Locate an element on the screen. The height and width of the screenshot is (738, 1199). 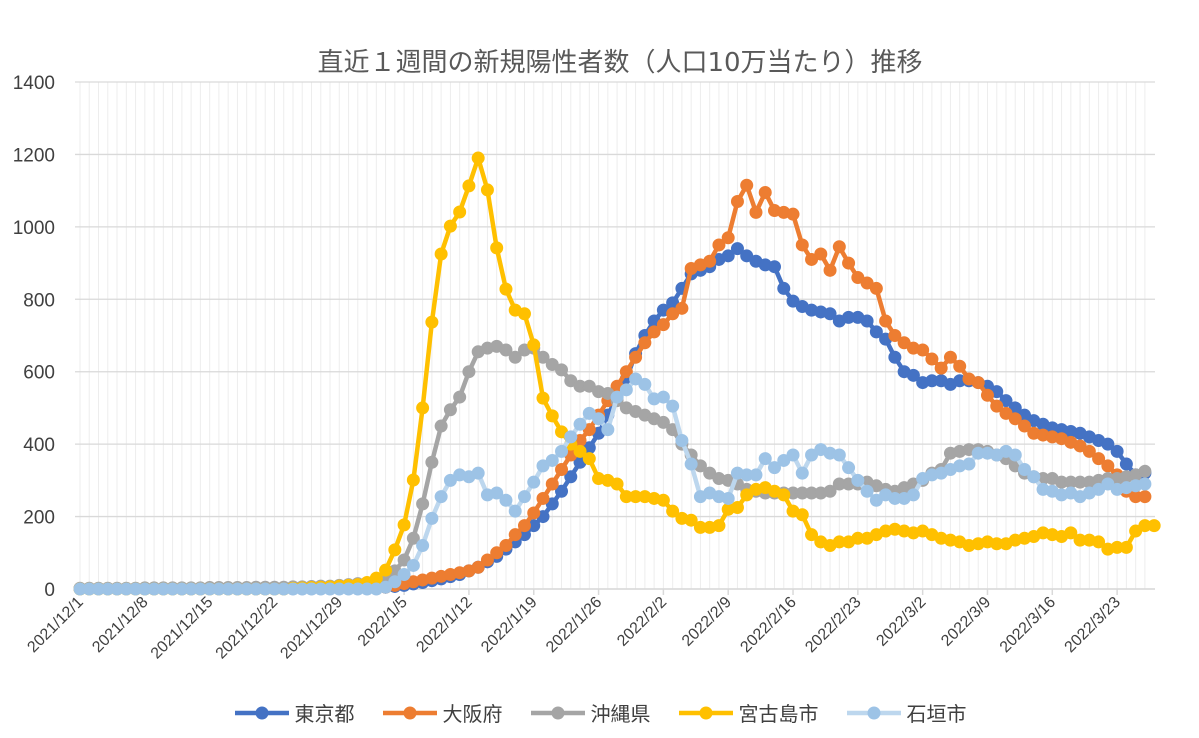
legend: 東京都 大阪府 沖縄県 宮古島市 石垣市 is located at coordinates (599, 712).